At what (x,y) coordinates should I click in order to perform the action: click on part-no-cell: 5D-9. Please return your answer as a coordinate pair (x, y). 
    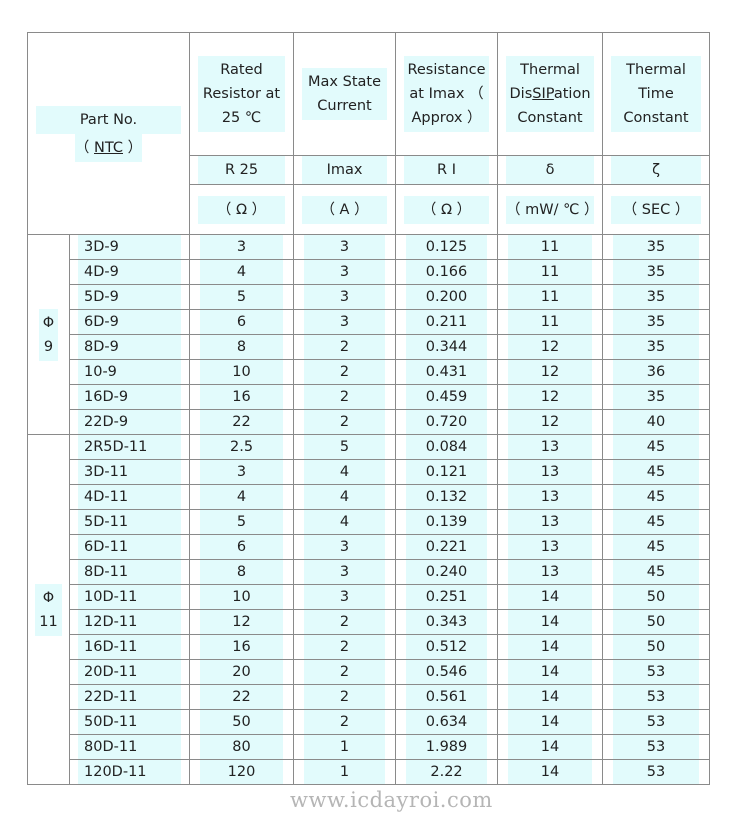
    Looking at the image, I should click on (129, 297).